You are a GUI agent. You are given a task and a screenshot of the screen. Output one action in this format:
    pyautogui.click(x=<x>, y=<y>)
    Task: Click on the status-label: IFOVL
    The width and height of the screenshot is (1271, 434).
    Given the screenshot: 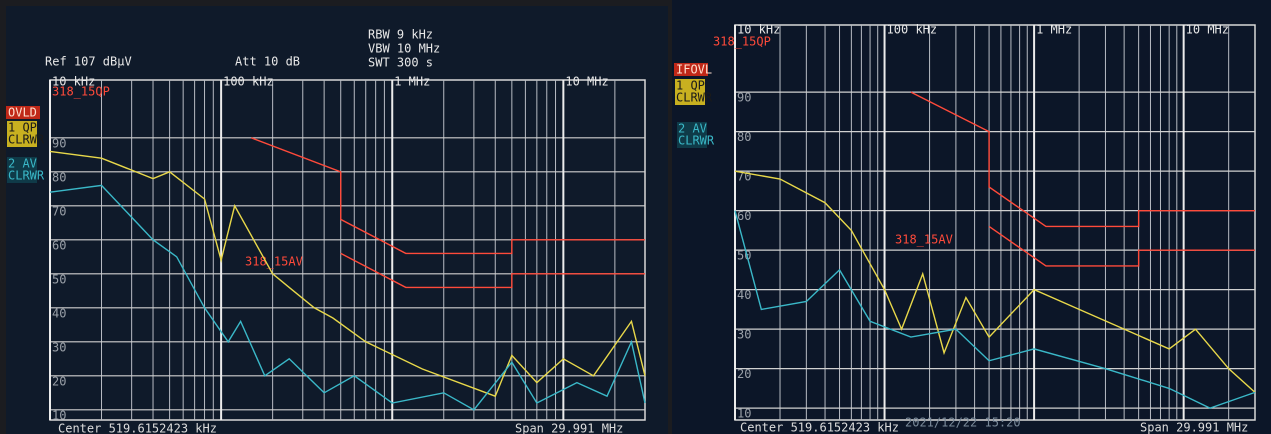 What is the action you would take?
    pyautogui.click(x=694, y=70)
    